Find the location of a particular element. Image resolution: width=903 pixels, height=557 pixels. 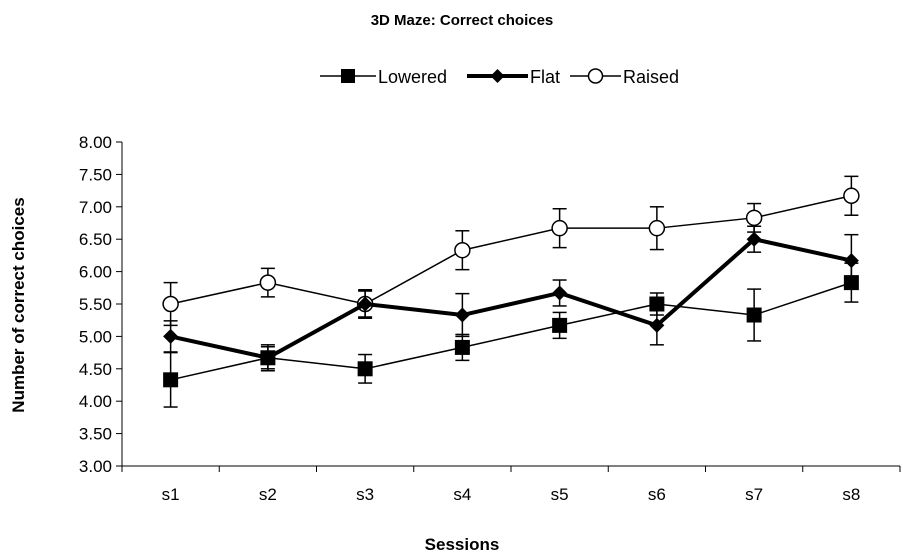

legend-label-raised: Raised is located at coordinates (651, 77).